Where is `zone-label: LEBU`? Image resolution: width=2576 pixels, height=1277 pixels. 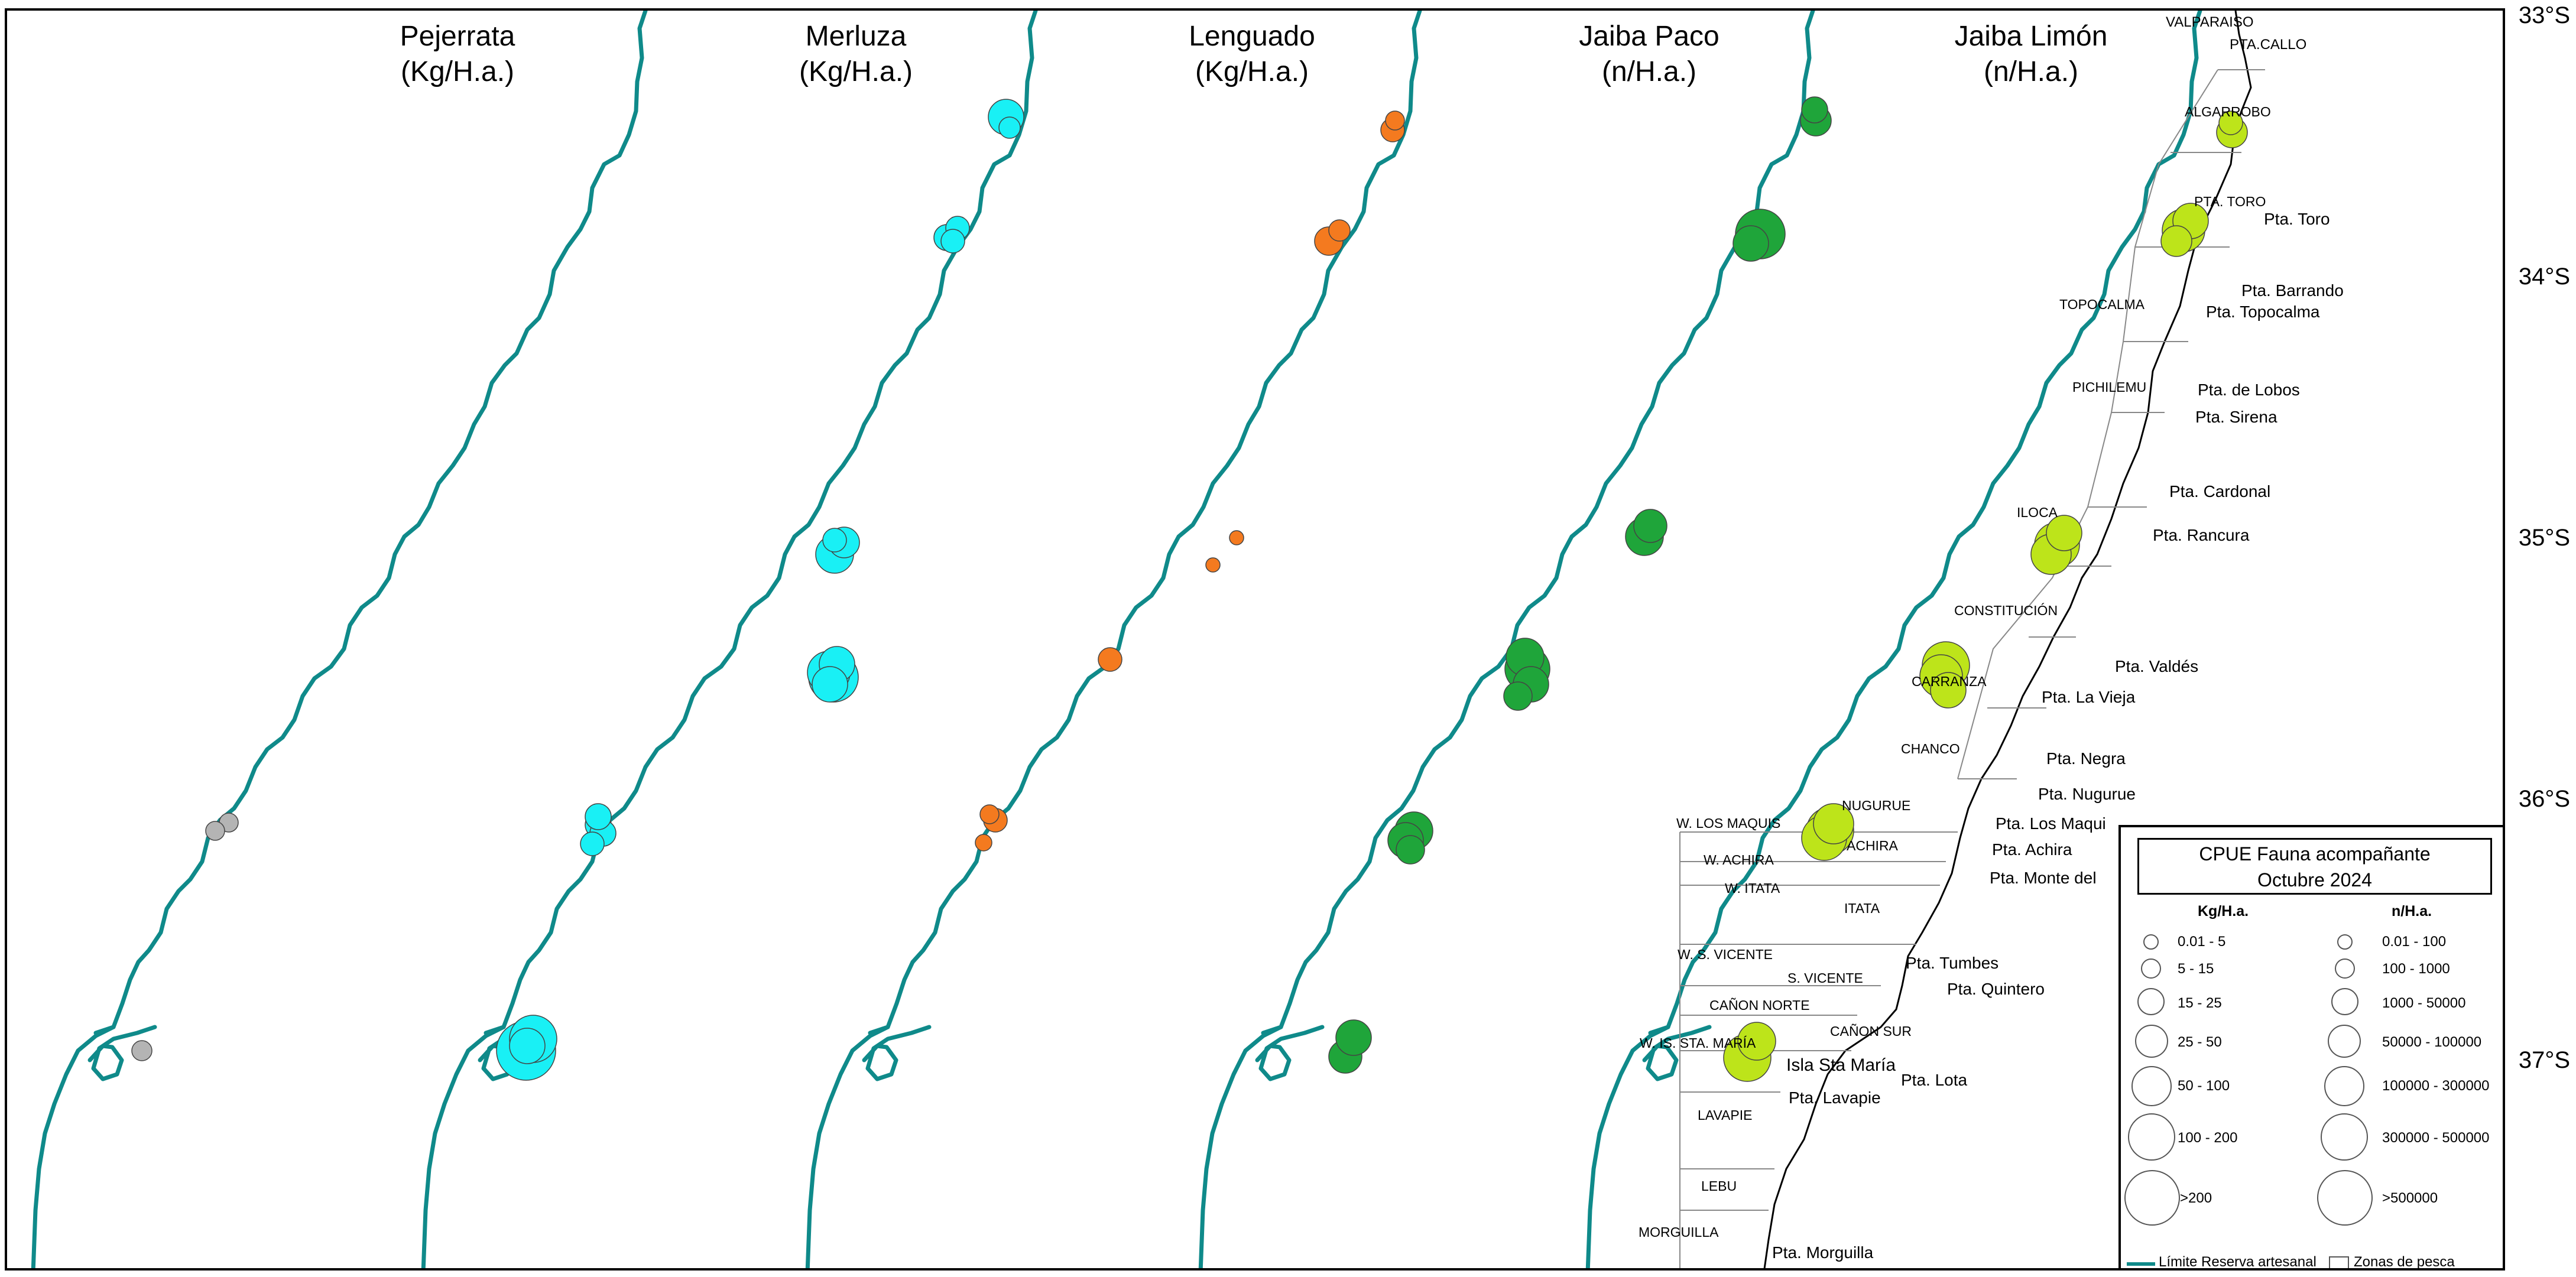 zone-label: LEBU is located at coordinates (1719, 1186).